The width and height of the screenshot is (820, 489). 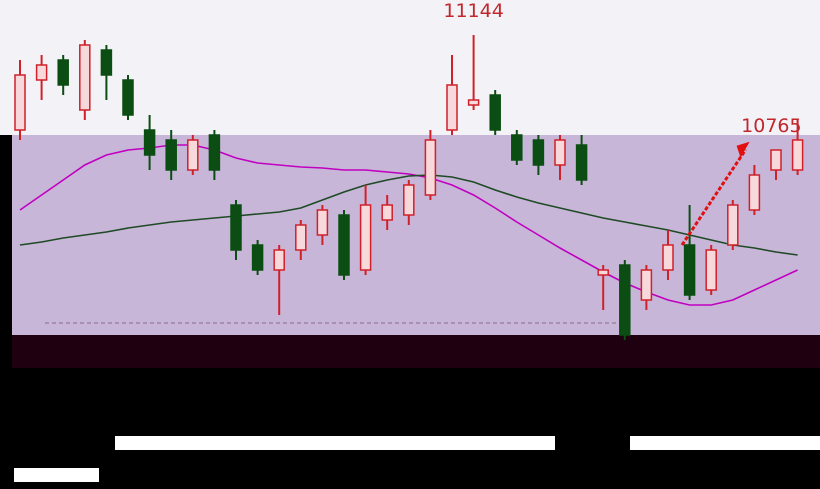 I want to click on annotation-arrowhead, so click(x=743, y=149).